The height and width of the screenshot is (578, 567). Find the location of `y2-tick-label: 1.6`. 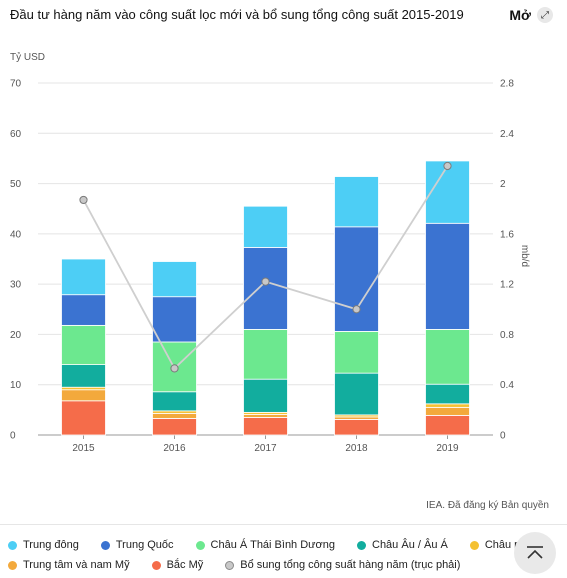

y2-tick-label: 1.6 is located at coordinates (507, 234).